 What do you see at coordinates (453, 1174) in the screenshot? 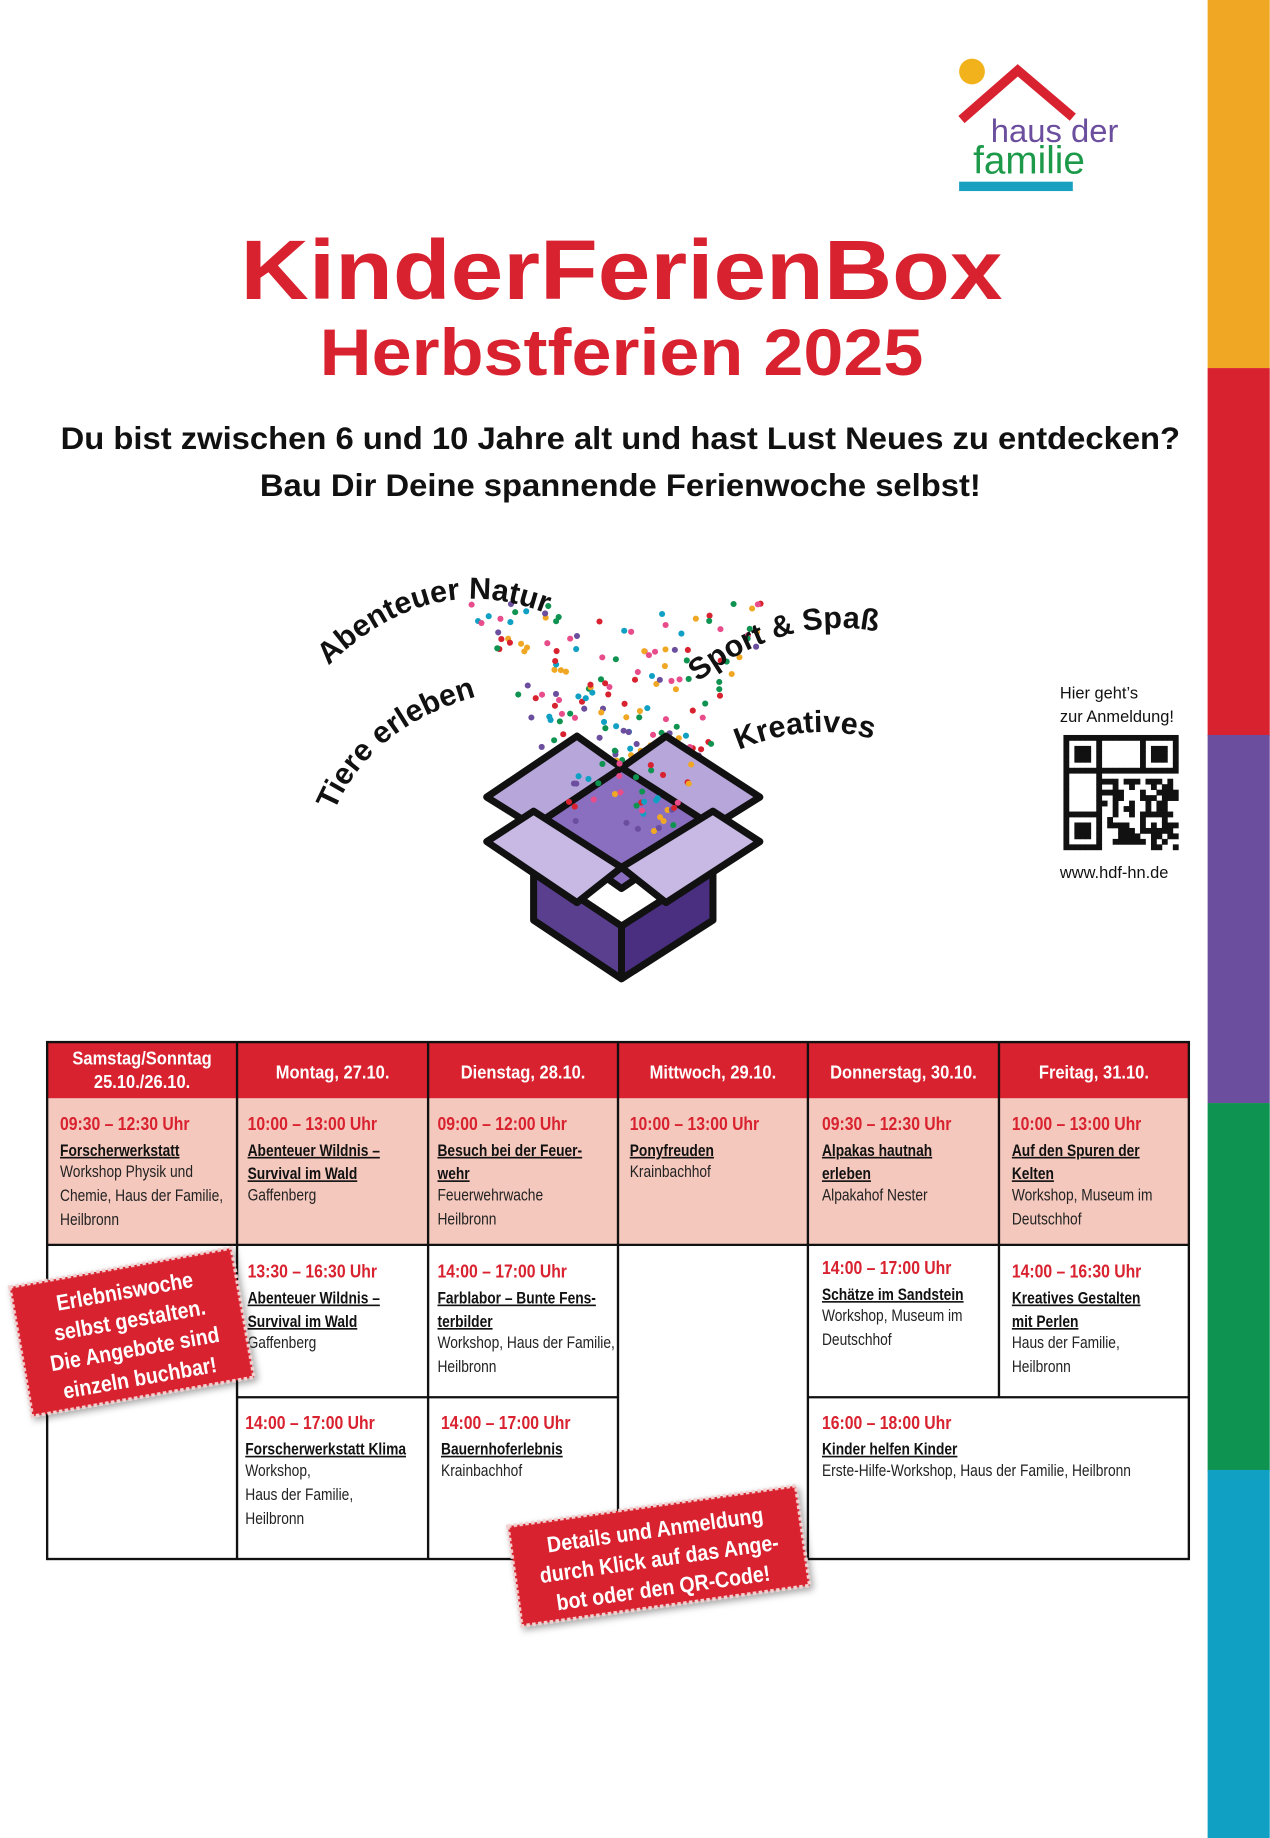
I see `event-title: wehr` at bounding box center [453, 1174].